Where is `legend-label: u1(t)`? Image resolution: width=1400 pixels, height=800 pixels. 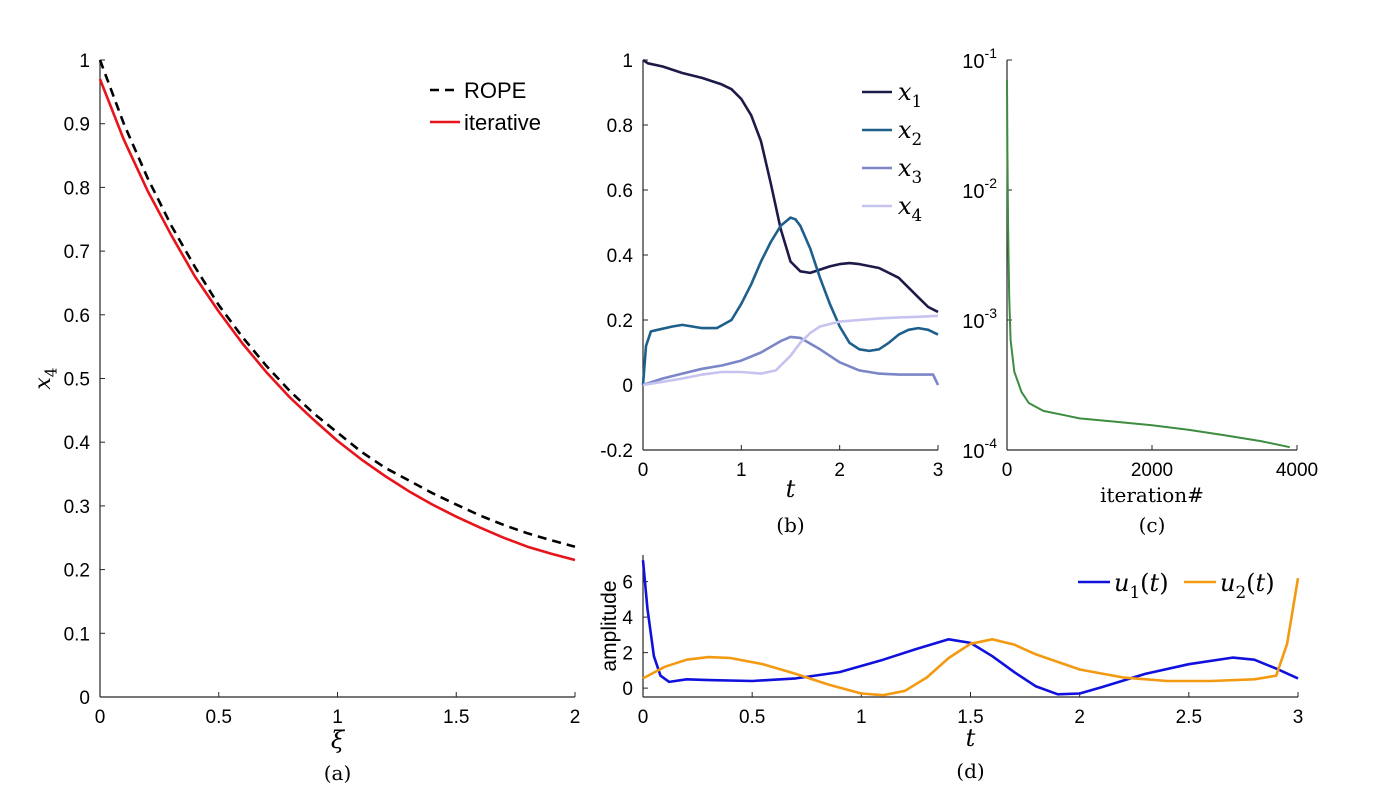 legend-label: u1(t) is located at coordinates (1141, 585).